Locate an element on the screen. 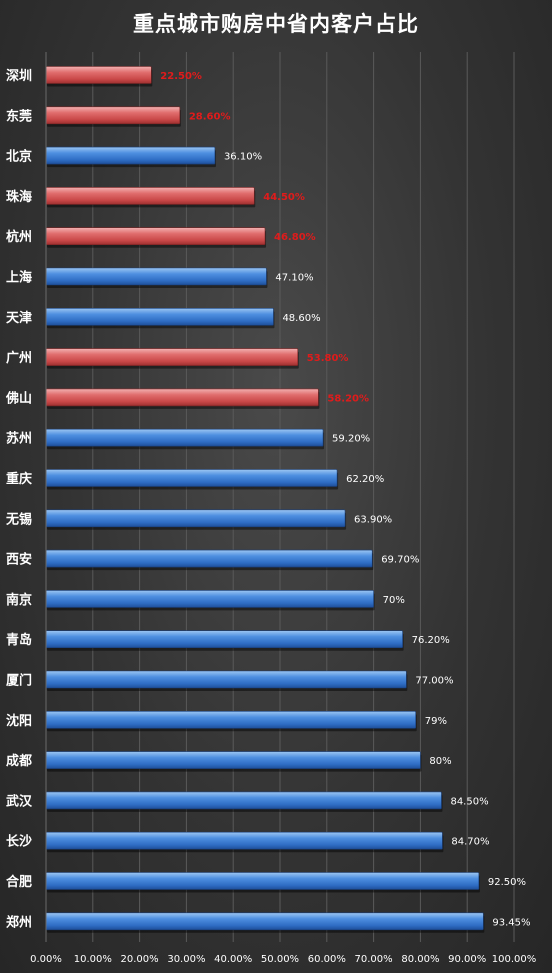 The width and height of the screenshot is (552, 973). category-label: 南京 is located at coordinates (19, 600).